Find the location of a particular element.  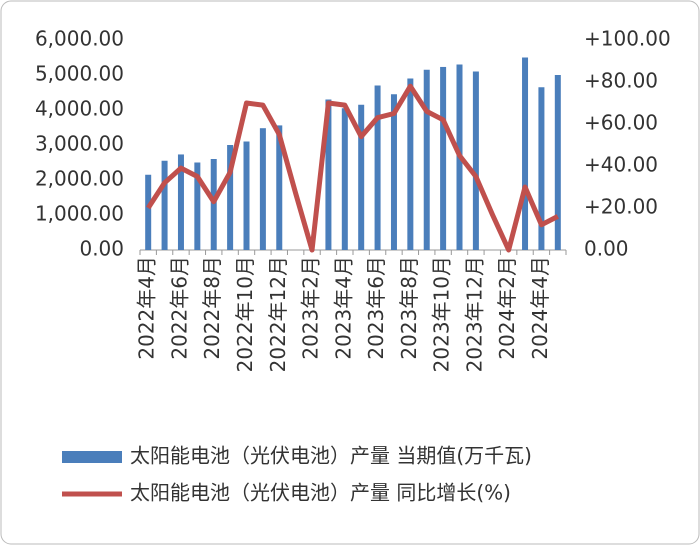

y-tick-label: 4,000.00 is located at coordinates (79, 109).